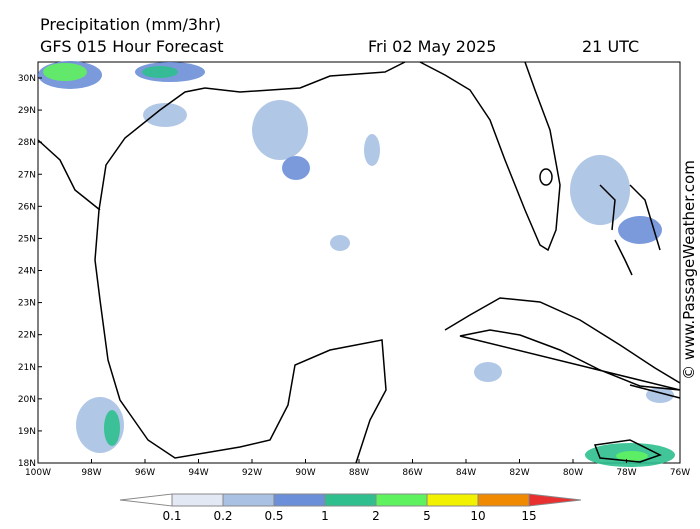  What do you see at coordinates (359, 473) in the screenshot?
I see `lon-label: 88W` at bounding box center [359, 473].